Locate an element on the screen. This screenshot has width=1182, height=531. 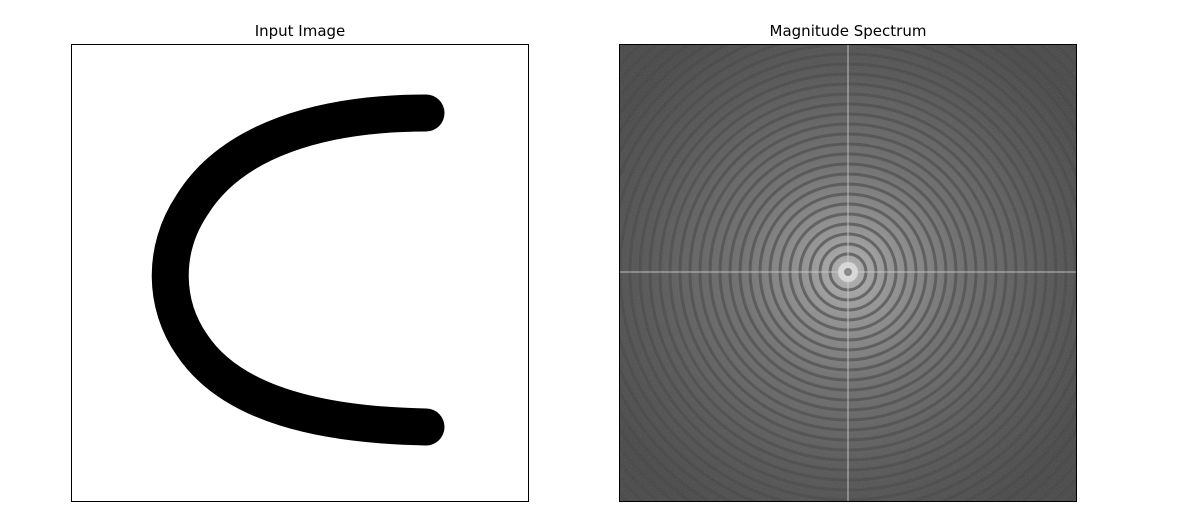
spectrum-center-dot is located at coordinates (848, 272).